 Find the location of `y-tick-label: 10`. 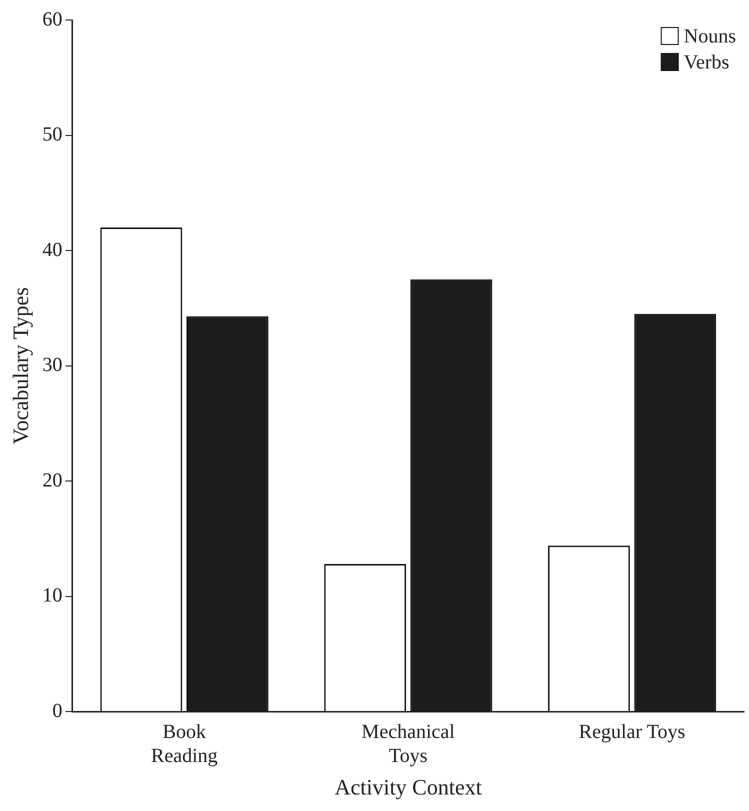

y-tick-label: 10 is located at coordinates (52, 595).